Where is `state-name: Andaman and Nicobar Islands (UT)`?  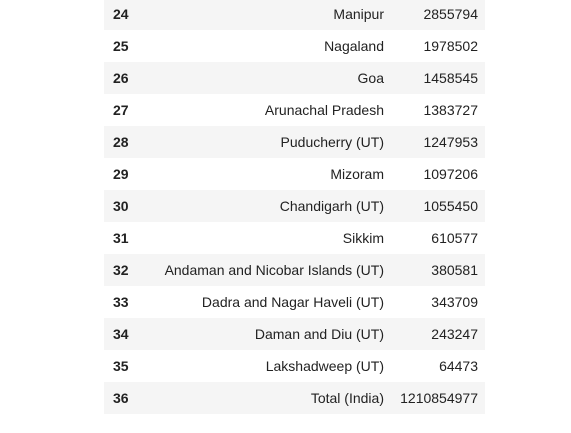 state-name: Andaman and Nicobar Islands (UT) is located at coordinates (274, 270).